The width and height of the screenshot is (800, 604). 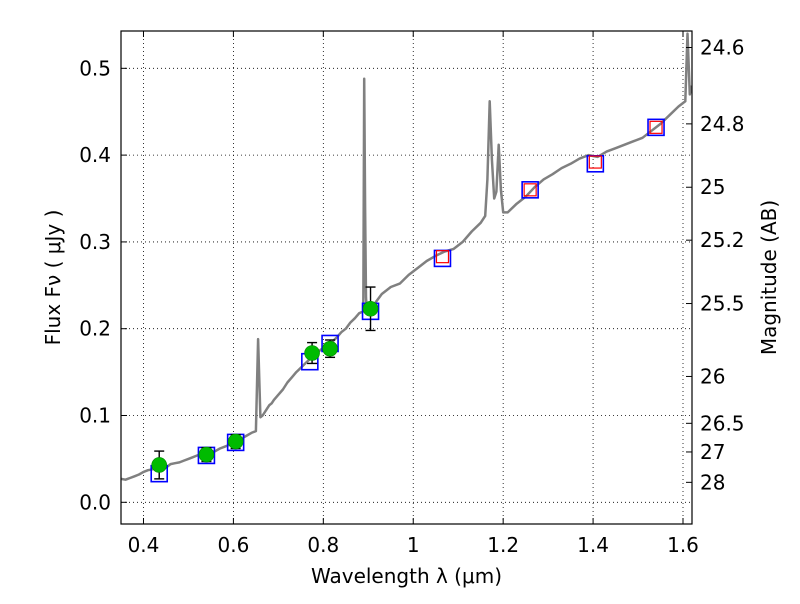 I want to click on y-tick-label: 0.0, so click(x=95, y=502).